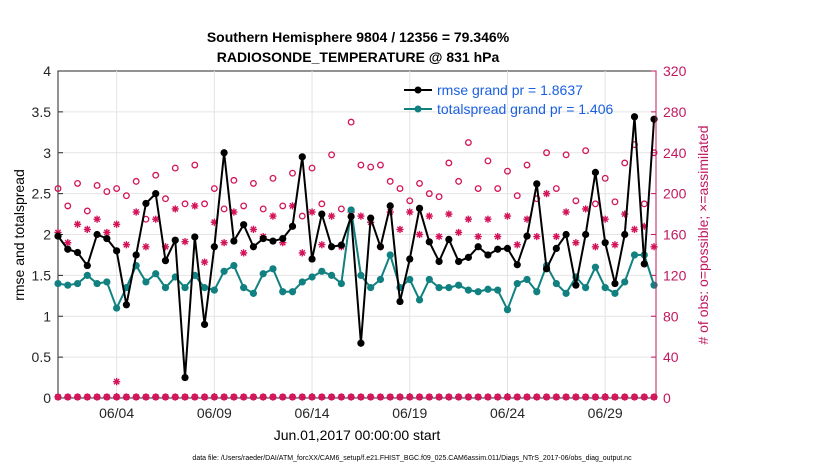  I want to click on legend-spread-marker, so click(418, 109).